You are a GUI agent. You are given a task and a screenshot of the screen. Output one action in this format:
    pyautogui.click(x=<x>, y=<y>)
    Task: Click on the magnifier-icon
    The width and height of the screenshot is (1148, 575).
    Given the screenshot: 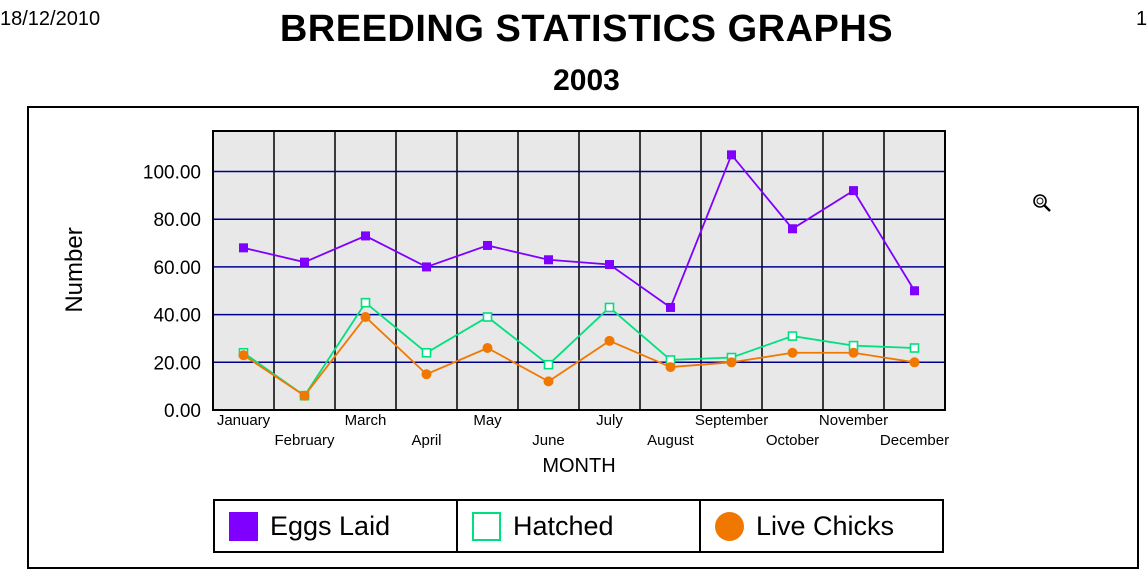 What is the action you would take?
    pyautogui.click(x=1042, y=203)
    